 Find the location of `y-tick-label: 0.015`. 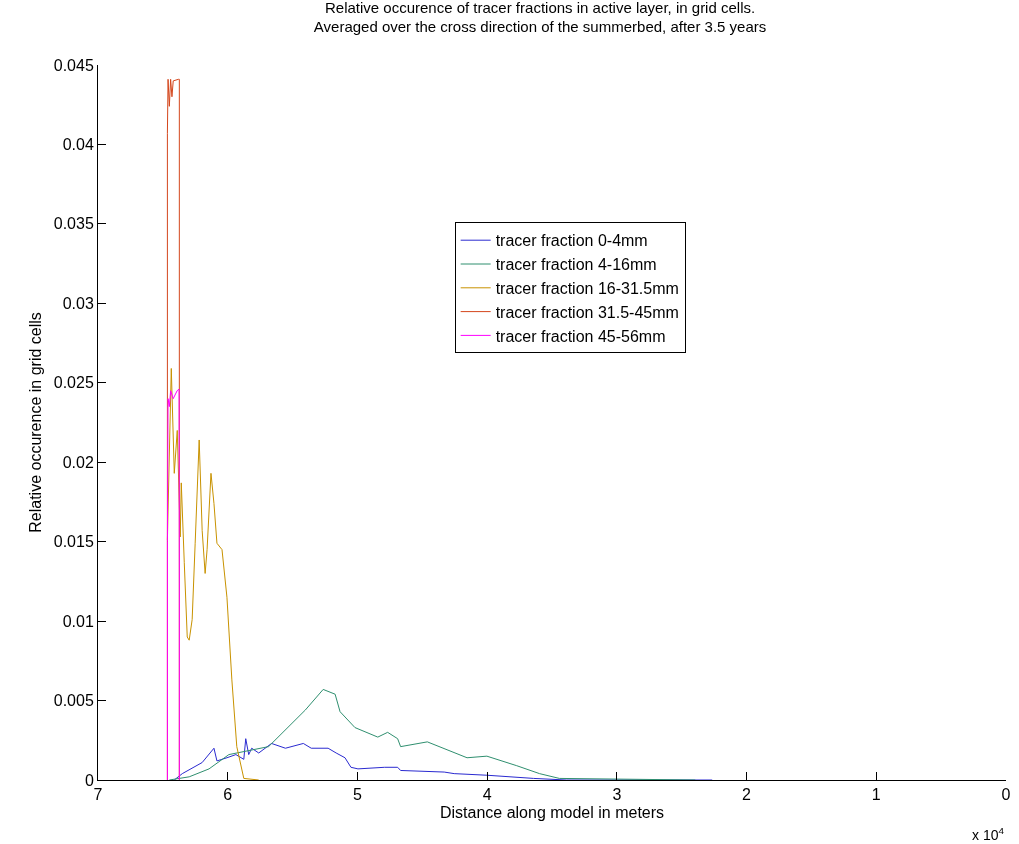

y-tick-label: 0.015 is located at coordinates (73, 542).